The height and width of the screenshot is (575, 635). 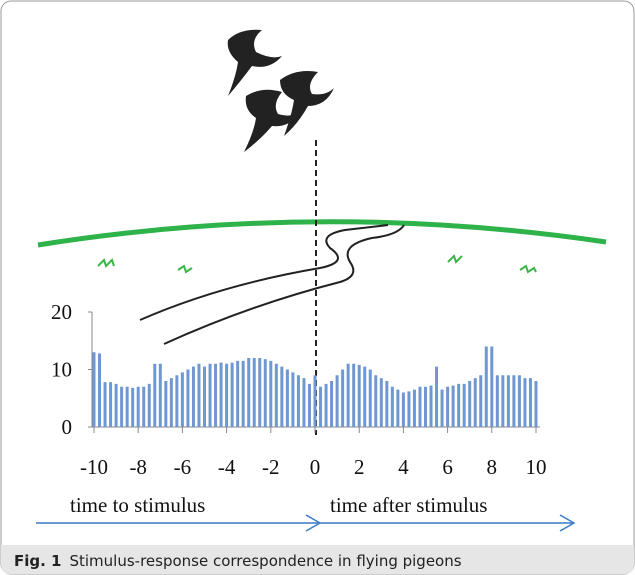 I want to click on x-tick-label: -8, so click(x=138, y=467).